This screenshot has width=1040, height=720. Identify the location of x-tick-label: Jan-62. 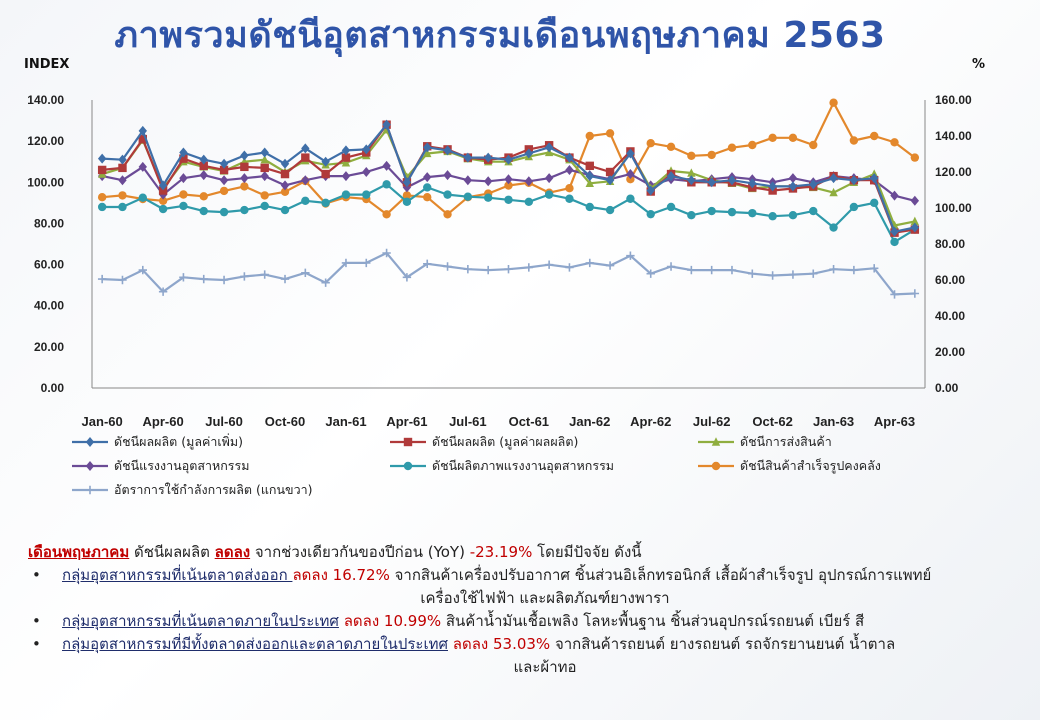
(589, 421).